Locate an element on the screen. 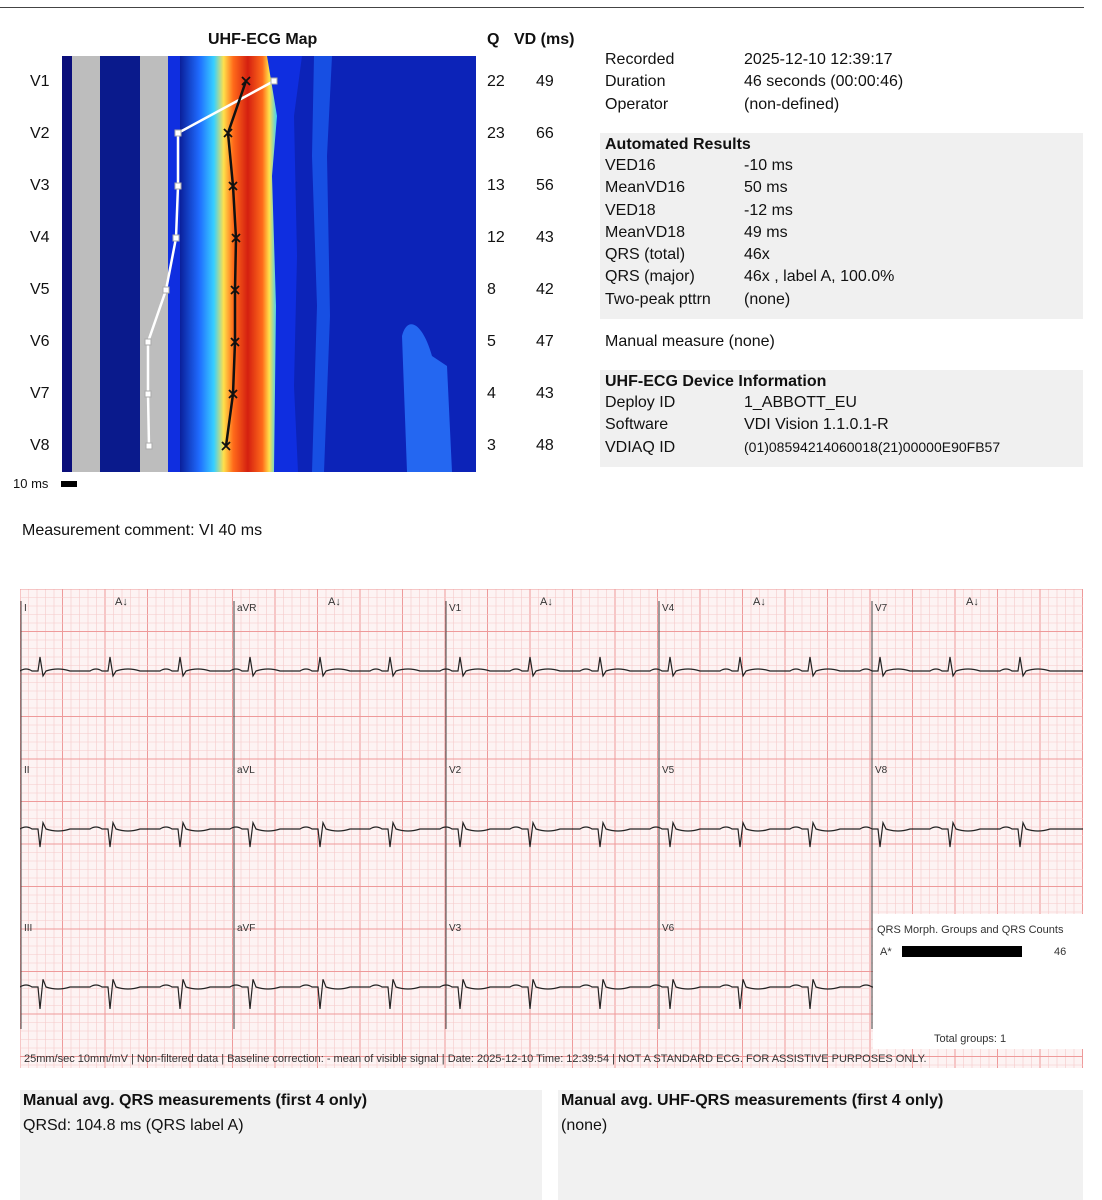  qrs-morph-label: A* is located at coordinates (886, 952).